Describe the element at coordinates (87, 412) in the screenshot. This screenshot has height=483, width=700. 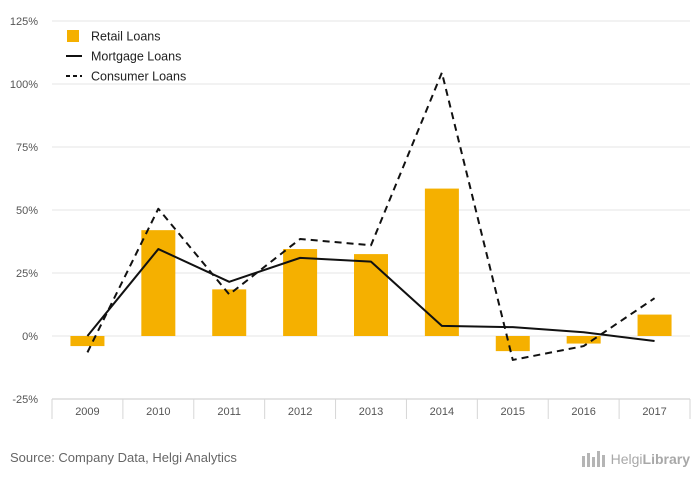
I see `x-tick-label: 2009` at that location.